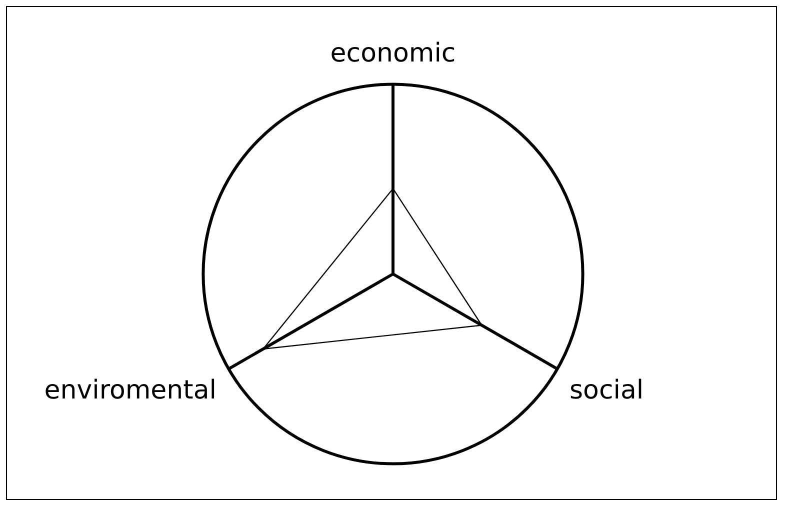 This screenshot has width=785, height=508. I want to click on spoke-label: enviromental, so click(130, 390).